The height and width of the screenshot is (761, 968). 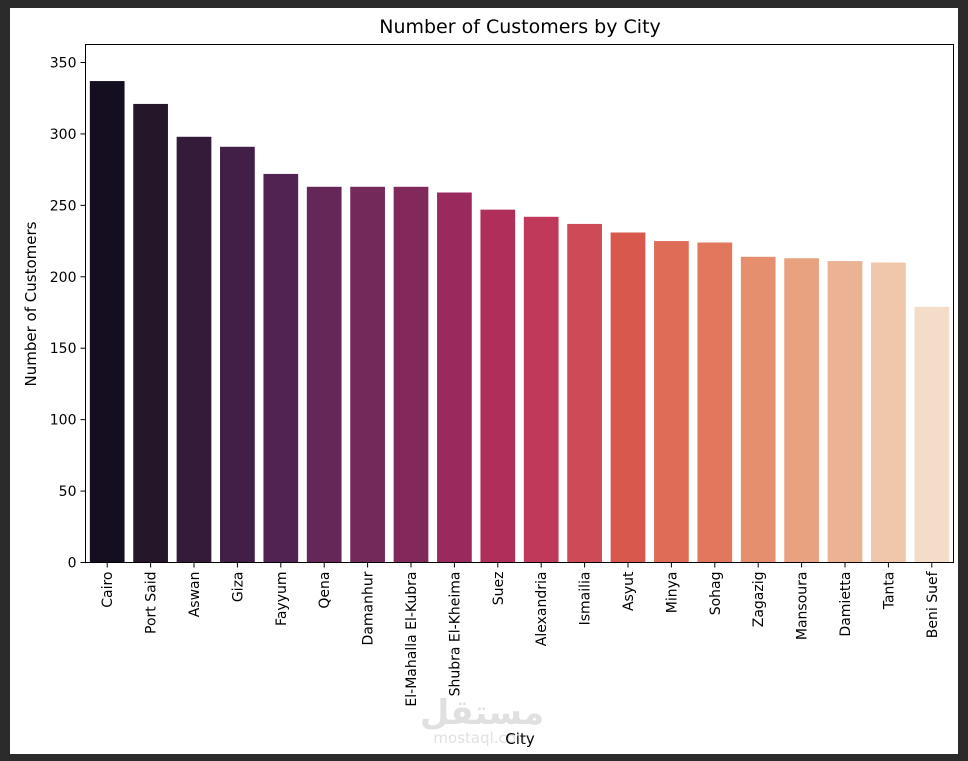 I want to click on y-tick-label: 250, so click(x=63, y=206).